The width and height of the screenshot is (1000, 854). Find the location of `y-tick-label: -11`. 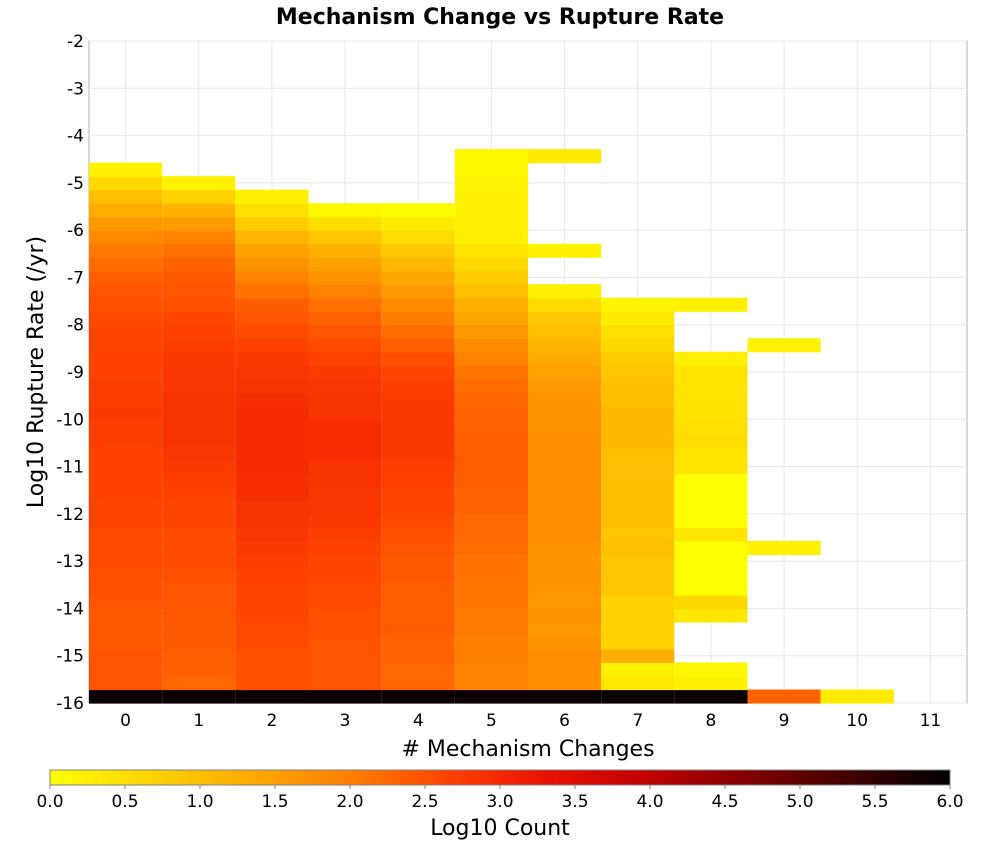

y-tick-label: -11 is located at coordinates (70, 468).